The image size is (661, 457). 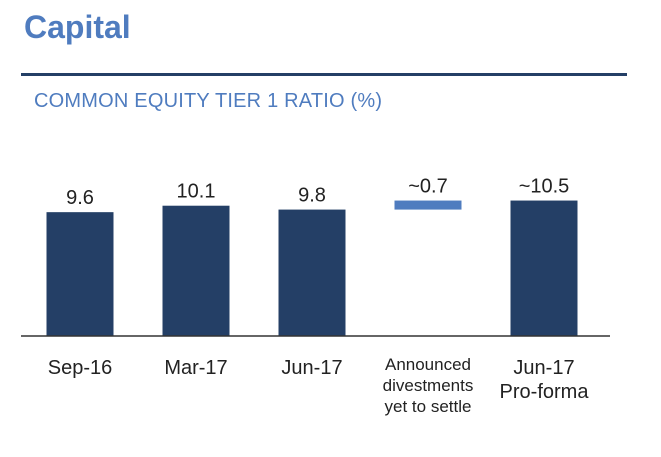 What do you see at coordinates (544, 187) in the screenshot?
I see `data-label-4: ~10.5` at bounding box center [544, 187].